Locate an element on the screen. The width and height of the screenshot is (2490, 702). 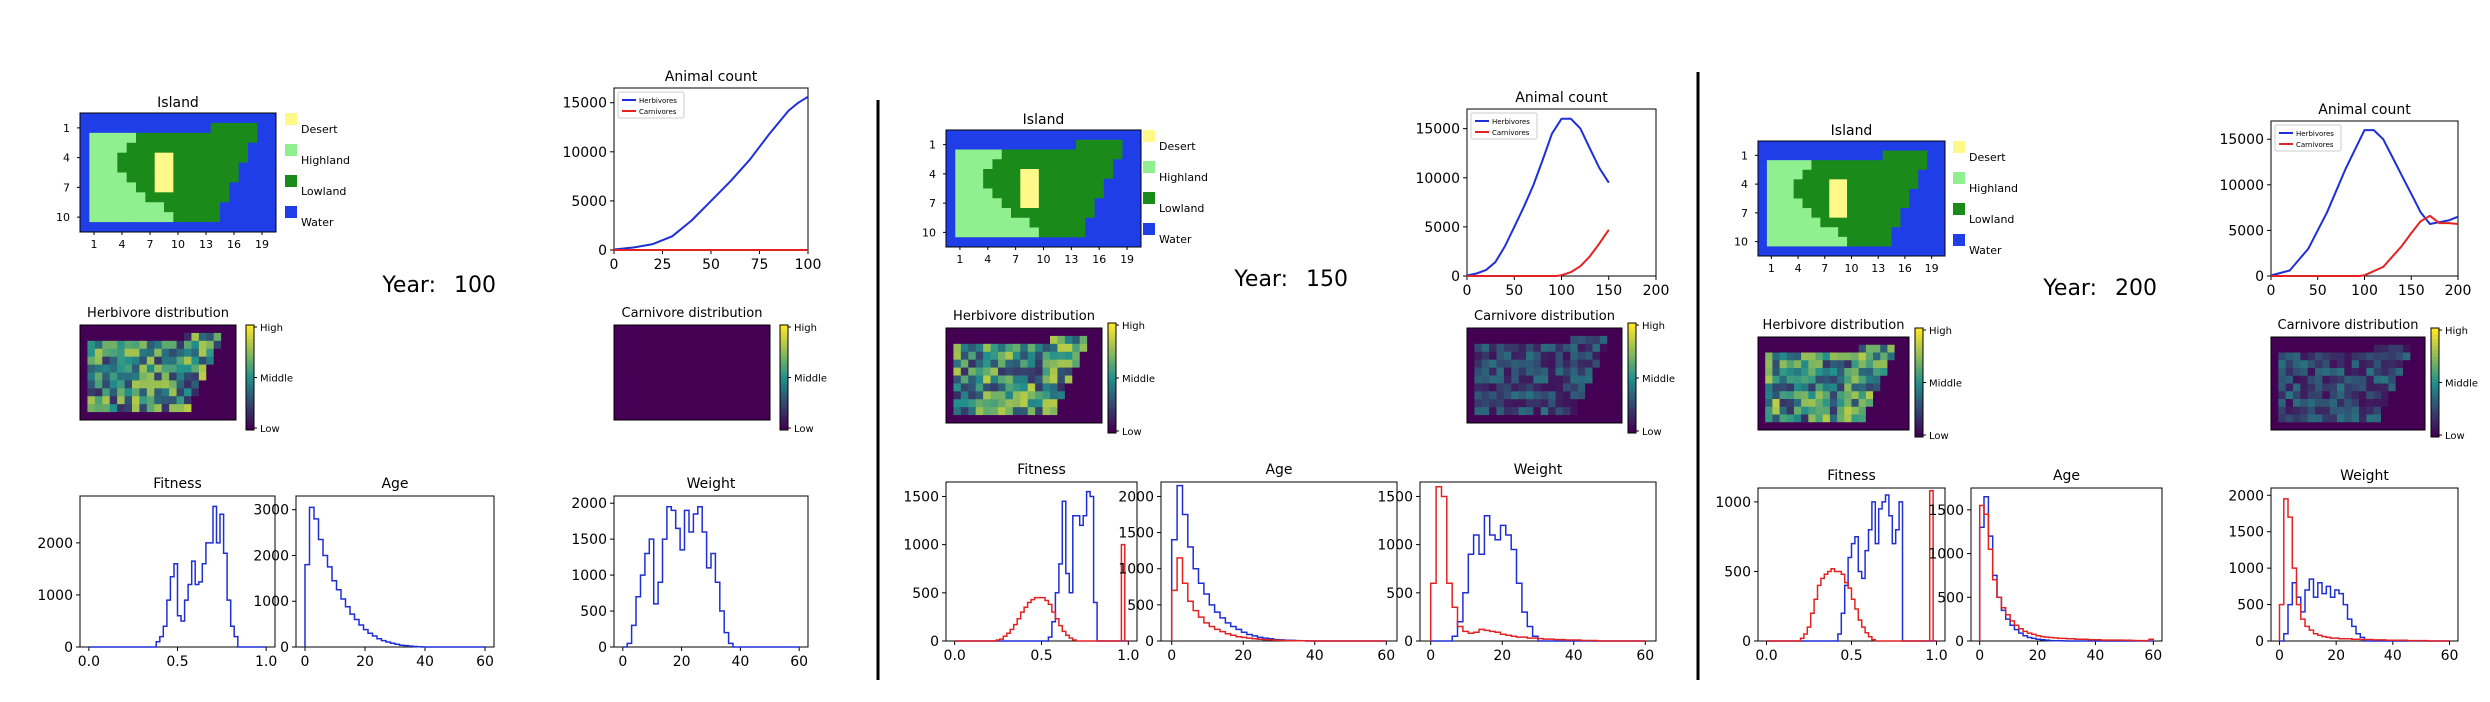
island-xtick-label: 4 is located at coordinates (987, 259).